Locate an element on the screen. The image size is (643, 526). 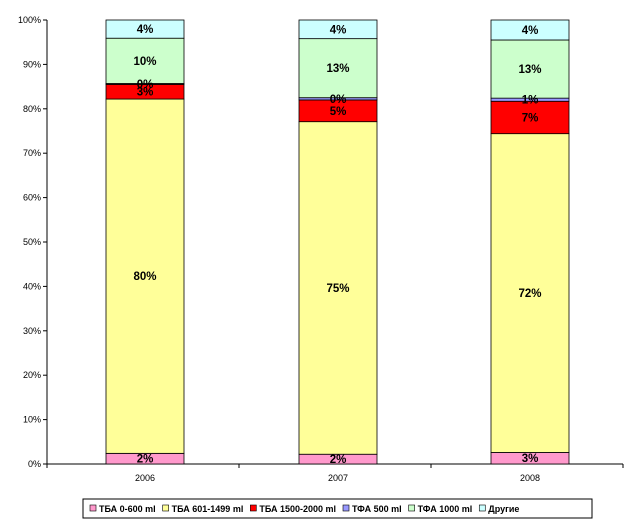
legend-item-label: ТБА 0-600 ml is located at coordinates (127, 509).